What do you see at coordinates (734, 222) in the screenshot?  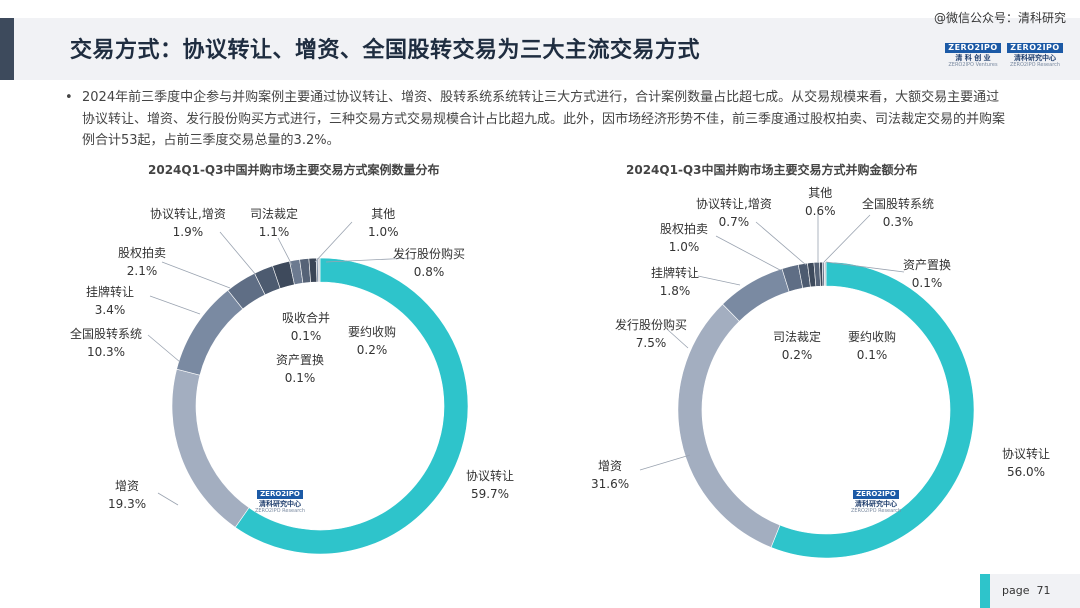 I see `label-value: 0.7%` at bounding box center [734, 222].